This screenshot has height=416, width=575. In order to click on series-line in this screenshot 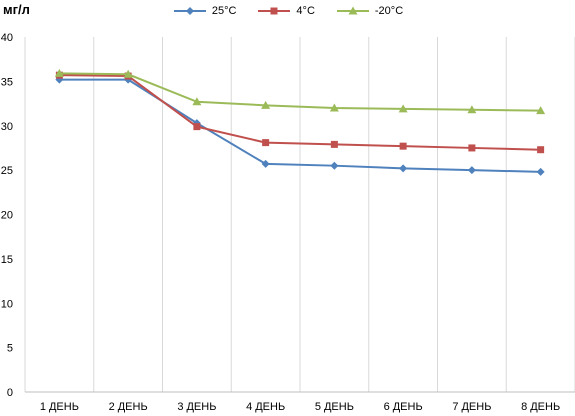, I will do `click(300, 92)`.